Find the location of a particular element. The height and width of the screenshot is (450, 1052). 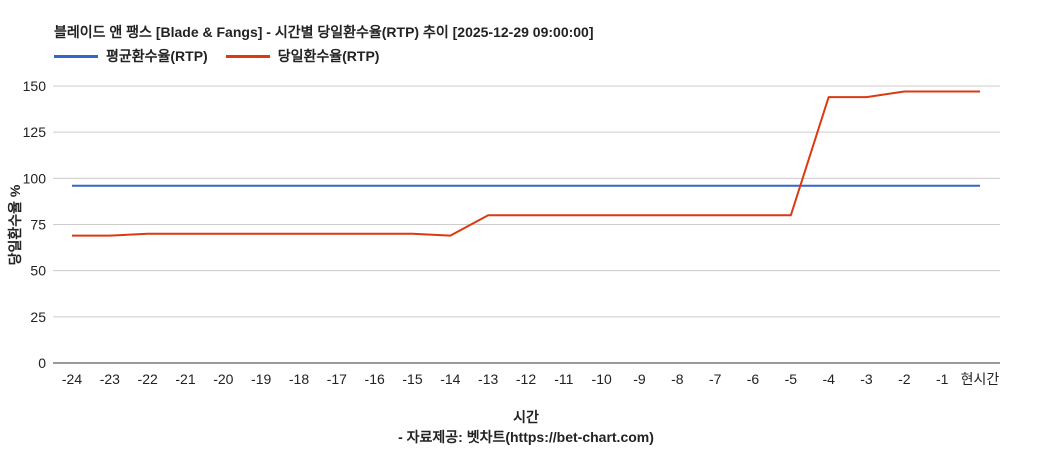

x-tick-label: -8 is located at coordinates (677, 379).